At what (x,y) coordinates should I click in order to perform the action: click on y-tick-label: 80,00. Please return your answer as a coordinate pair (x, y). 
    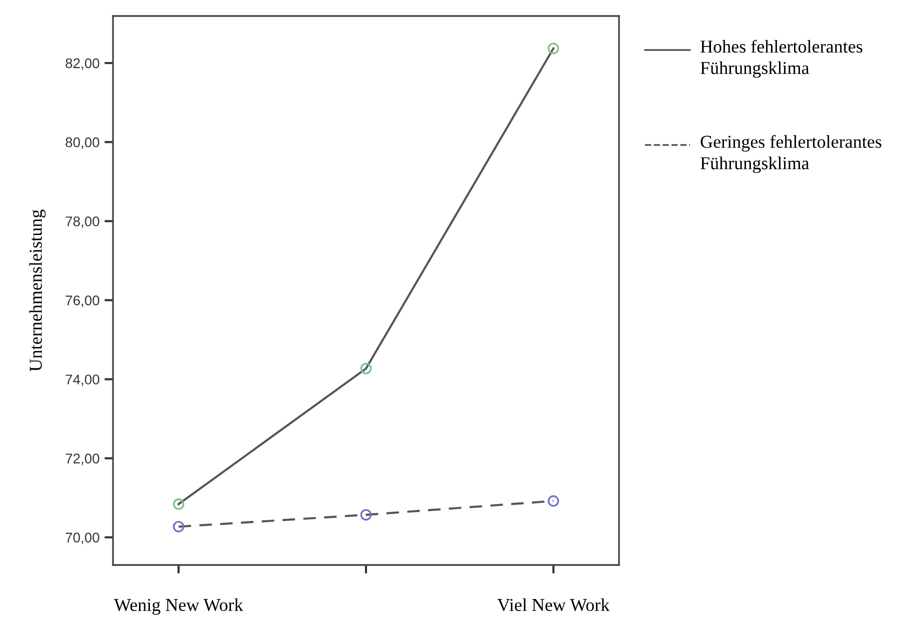
    Looking at the image, I should click on (83, 143).